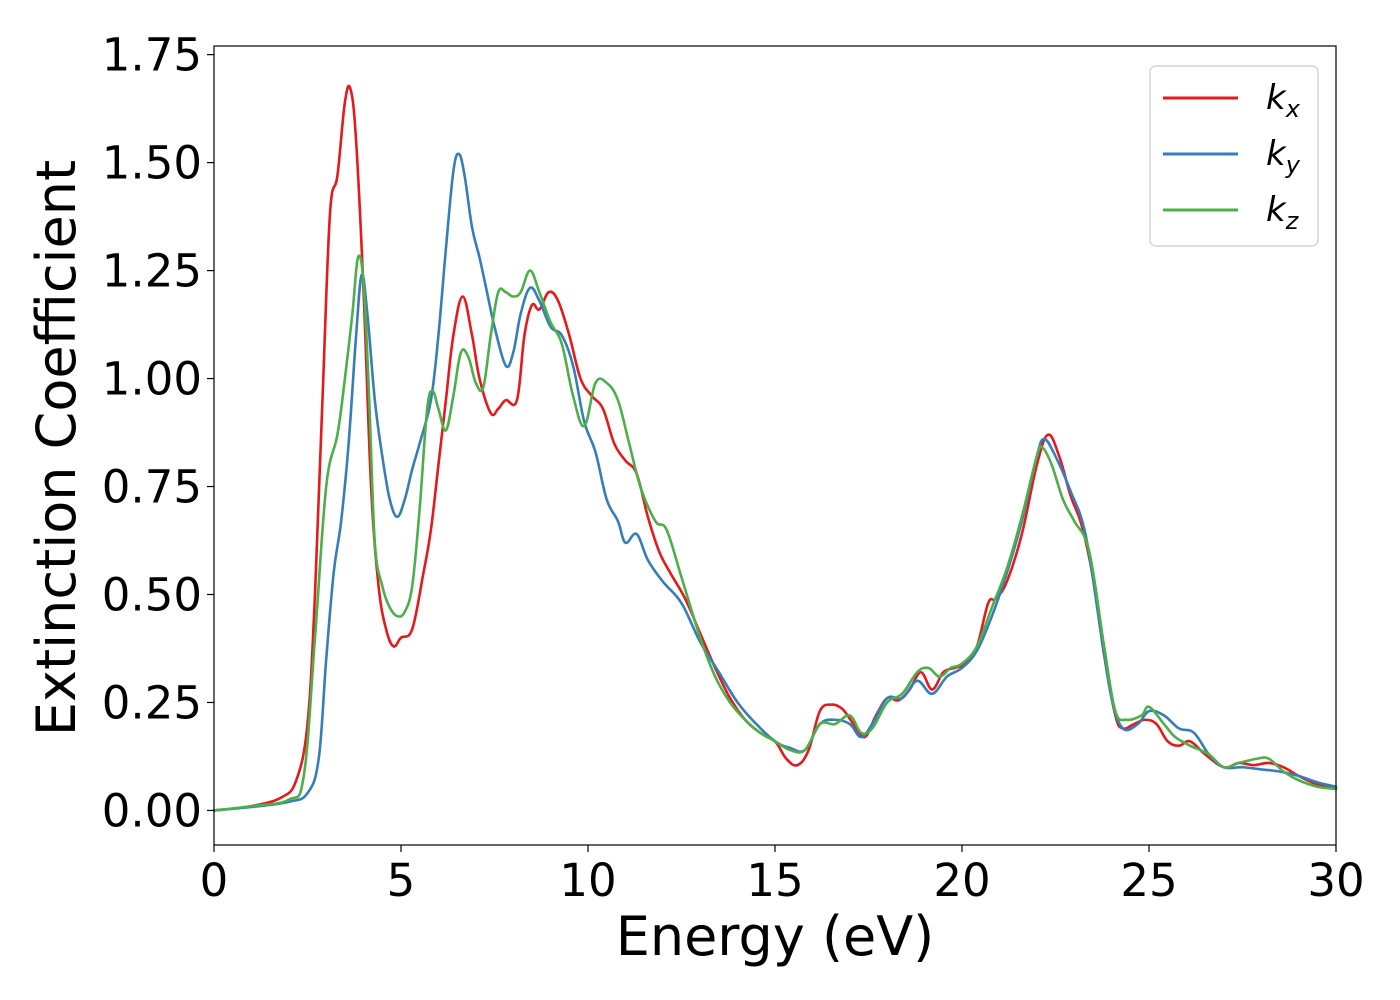  I want to click on x-tick-label: 20, so click(961, 880).